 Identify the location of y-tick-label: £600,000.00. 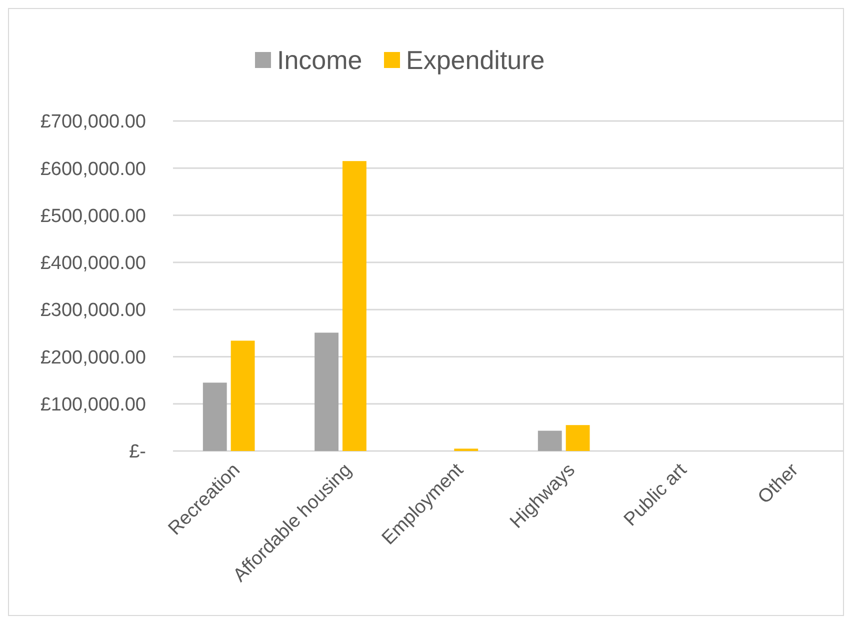
(93, 169).